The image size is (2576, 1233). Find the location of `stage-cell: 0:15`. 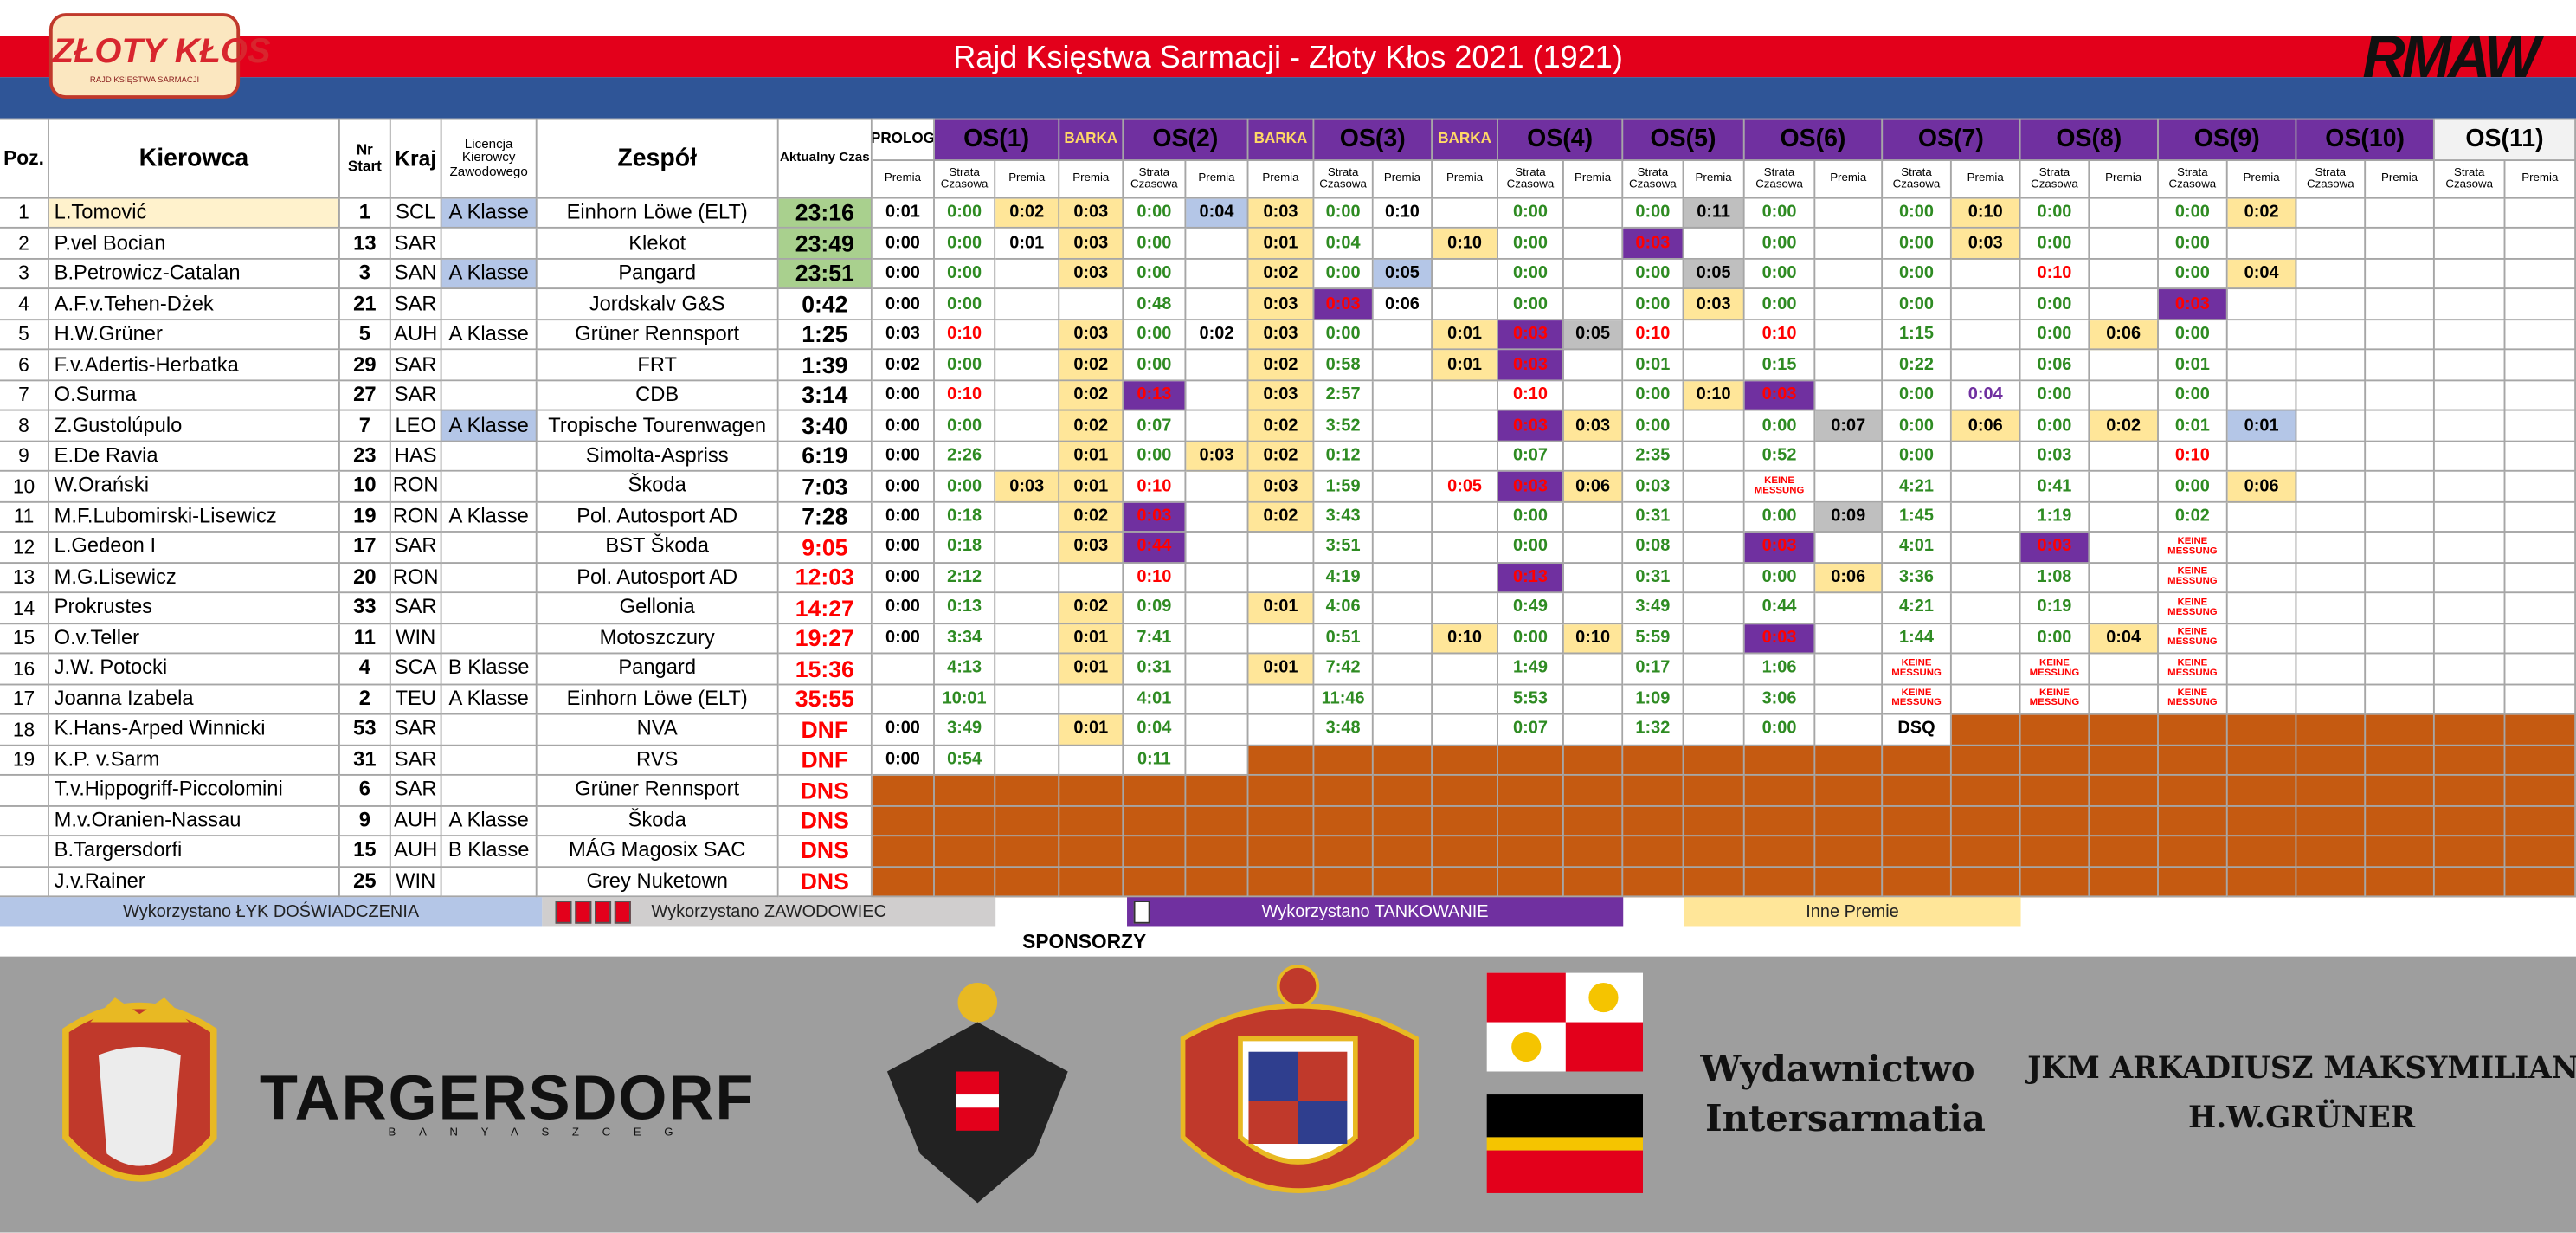

stage-cell: 0:15 is located at coordinates (1780, 366).